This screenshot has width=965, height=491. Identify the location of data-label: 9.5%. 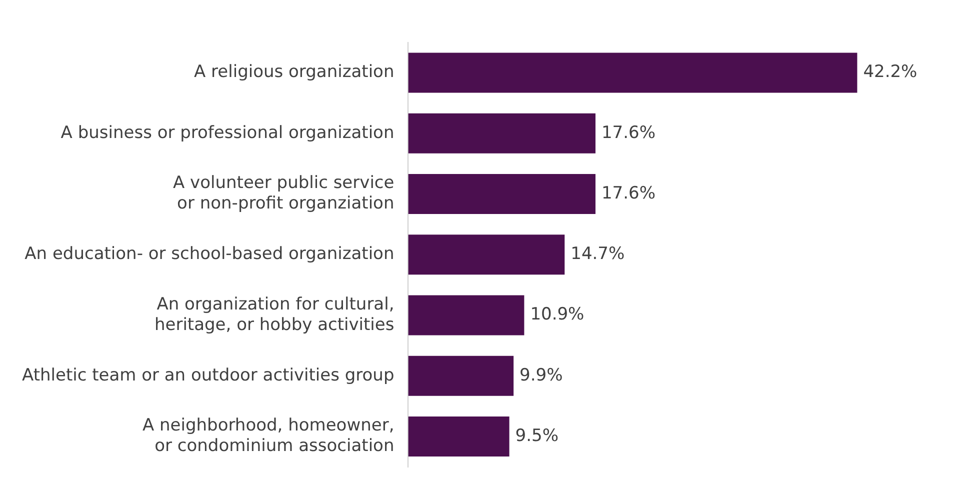
(537, 436).